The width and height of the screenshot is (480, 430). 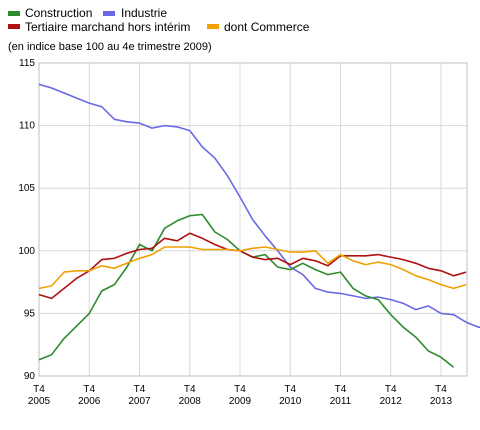 I want to click on y-tick-label: 110, so click(x=27, y=126).